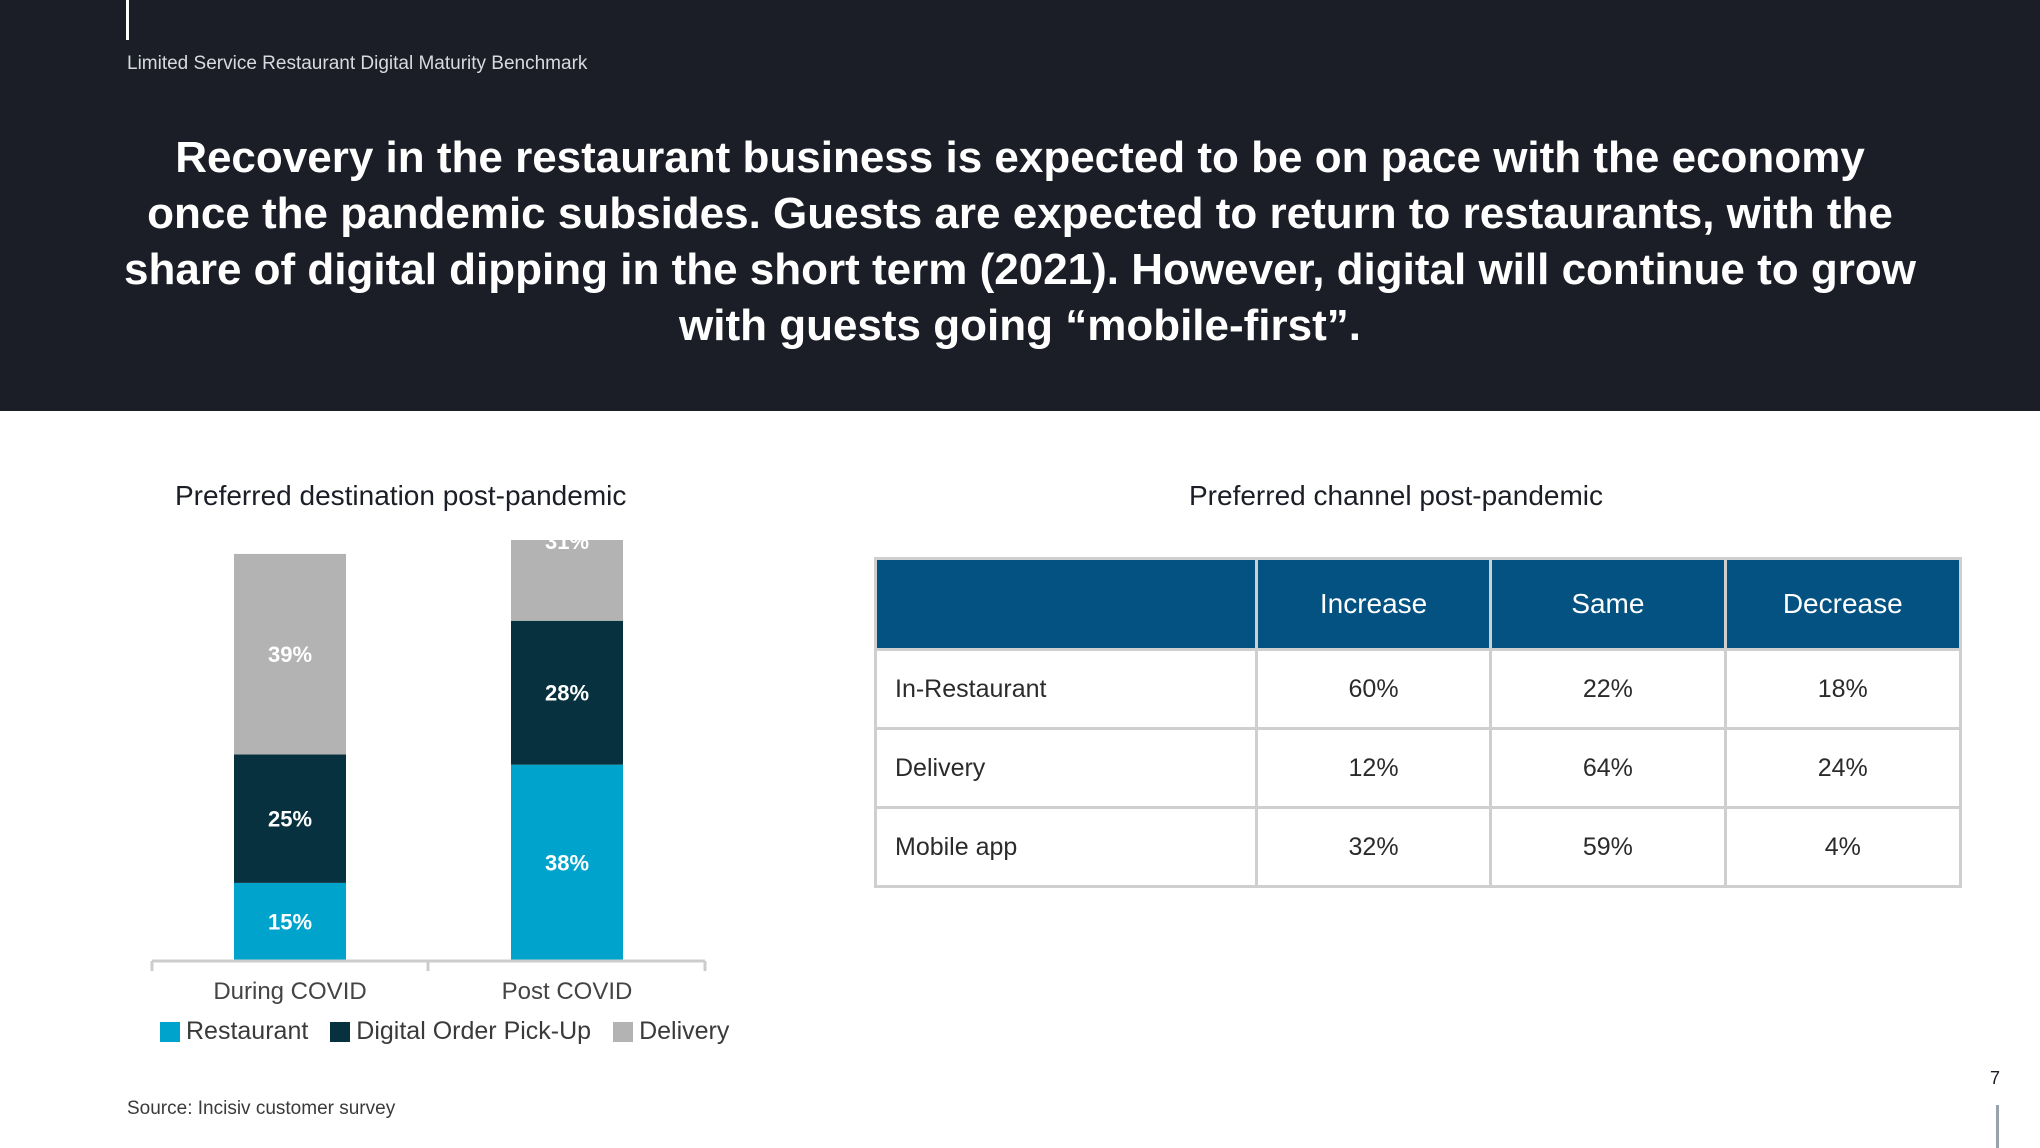 This screenshot has width=2040, height=1148. What do you see at coordinates (340, 1031) in the screenshot?
I see `legend-swatch-digital-order-pick-up` at bounding box center [340, 1031].